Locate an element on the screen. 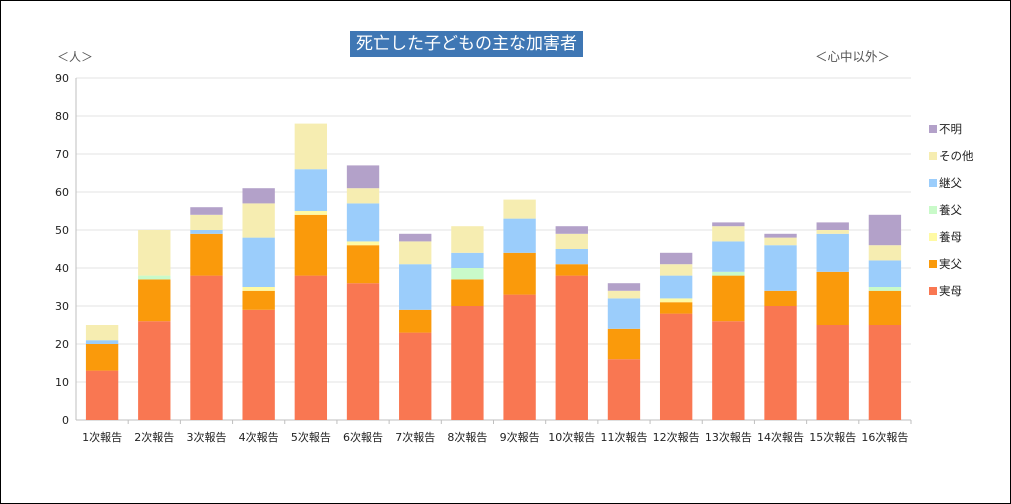 Image resolution: width=1011 pixels, height=504 pixels. x-tick-label: 7次報告 is located at coordinates (415, 437).